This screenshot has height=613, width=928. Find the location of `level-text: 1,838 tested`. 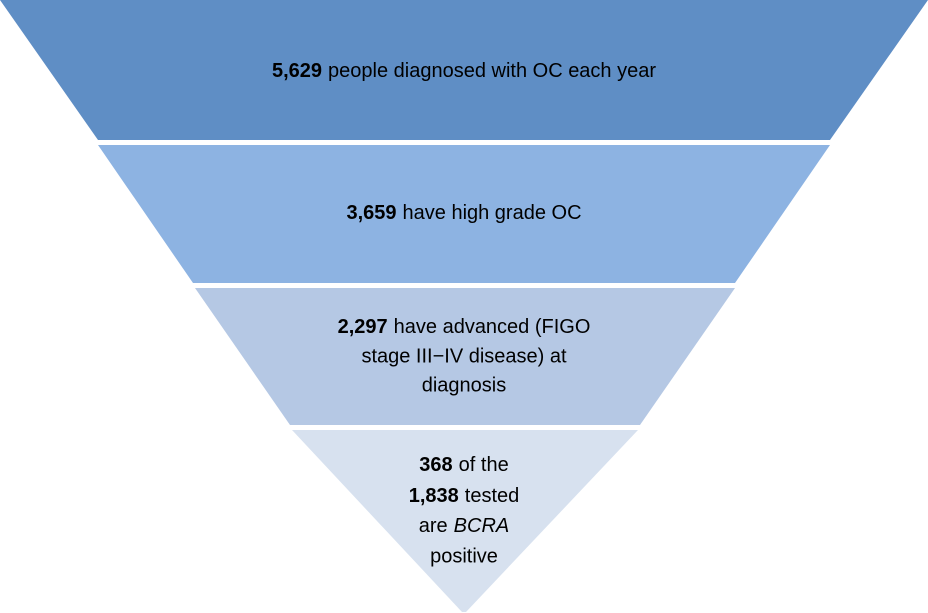

level-text: 1,838 tested is located at coordinates (464, 496).